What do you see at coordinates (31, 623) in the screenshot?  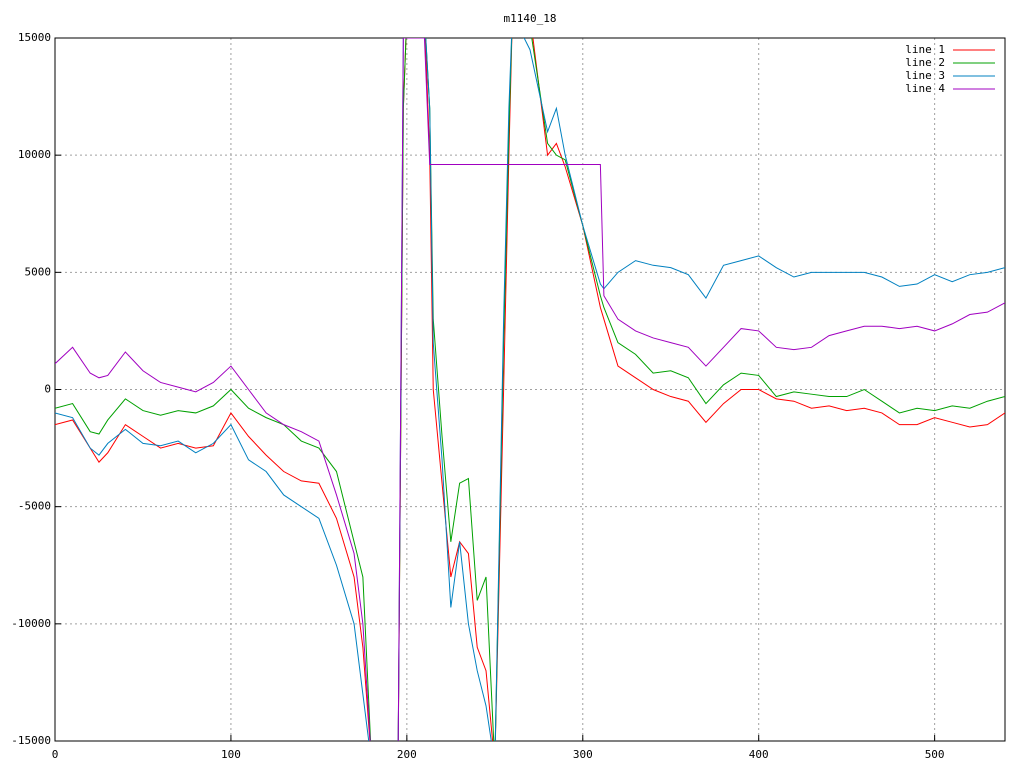 I see `y-tick-label: -10000` at bounding box center [31, 623].